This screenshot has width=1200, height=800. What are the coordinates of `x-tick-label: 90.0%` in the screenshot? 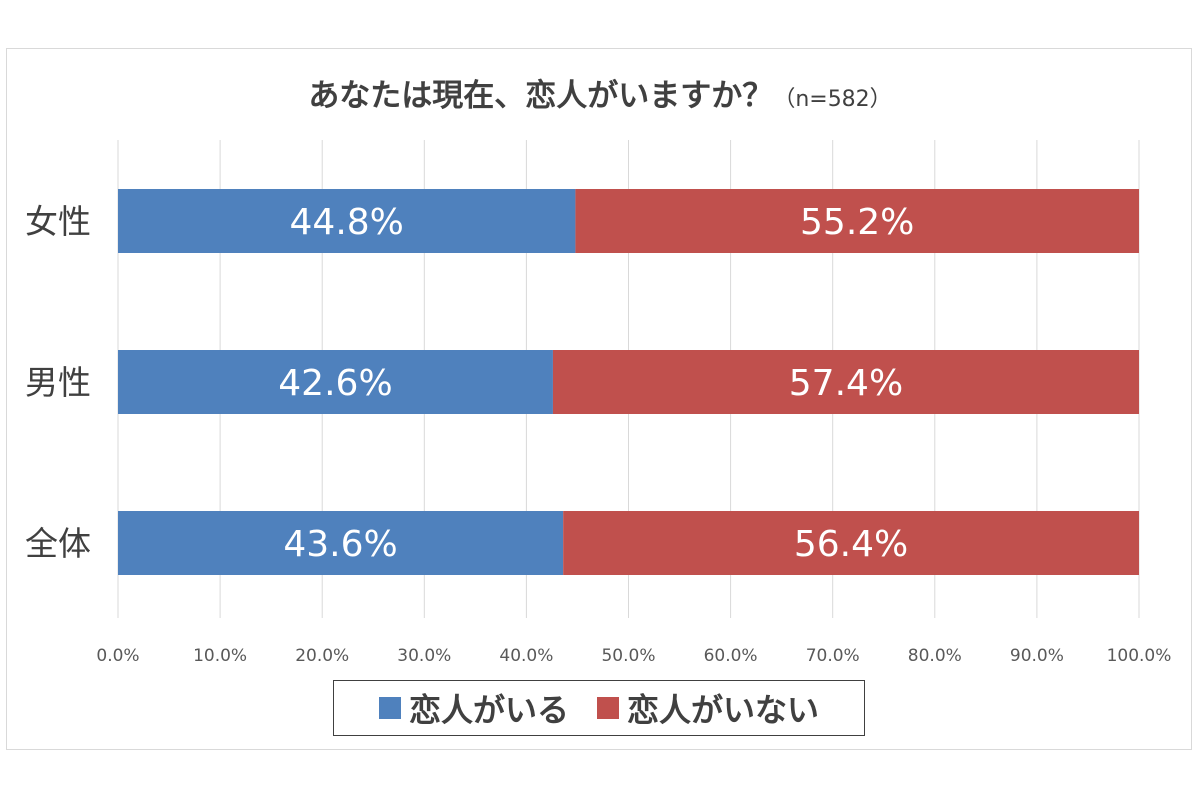 It's located at (1037, 656).